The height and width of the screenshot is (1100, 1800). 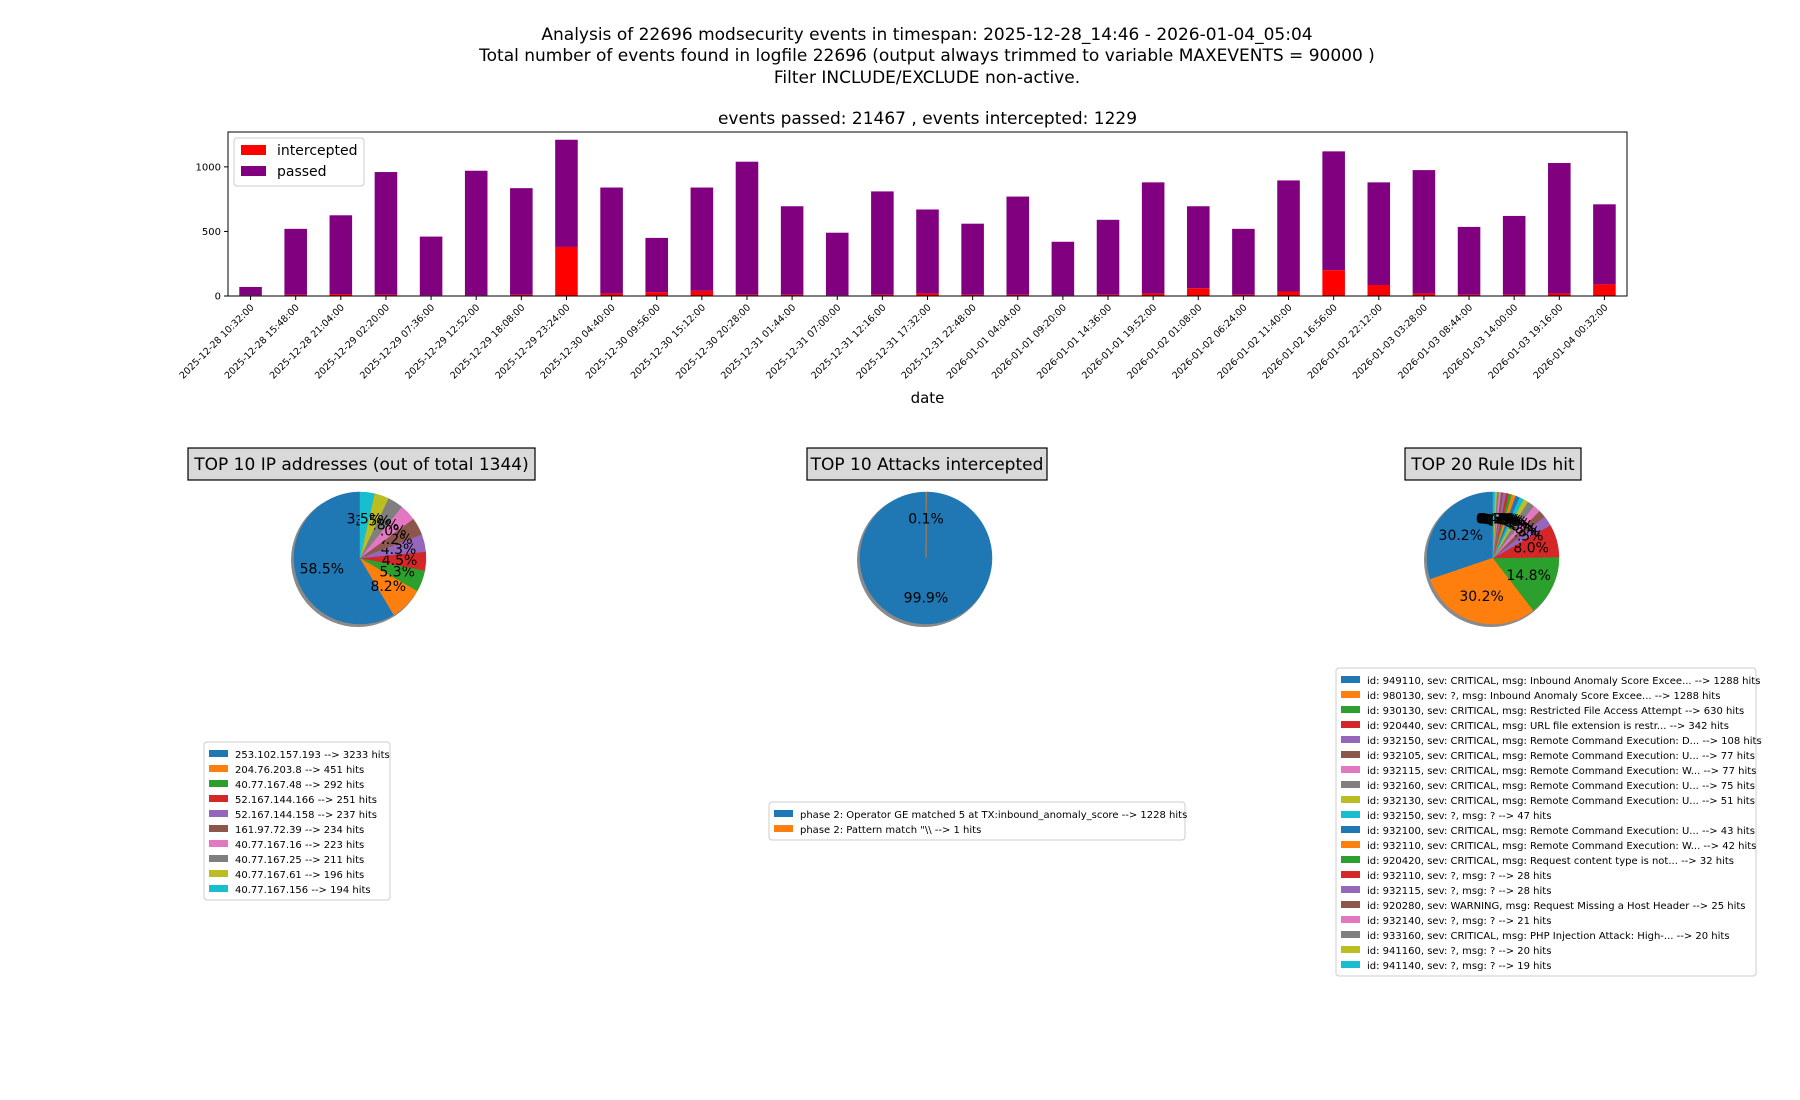 What do you see at coordinates (927, 78) in the screenshot?
I see `header-line-3: Filter INCLUDE/EXCLUDE non-active.` at bounding box center [927, 78].